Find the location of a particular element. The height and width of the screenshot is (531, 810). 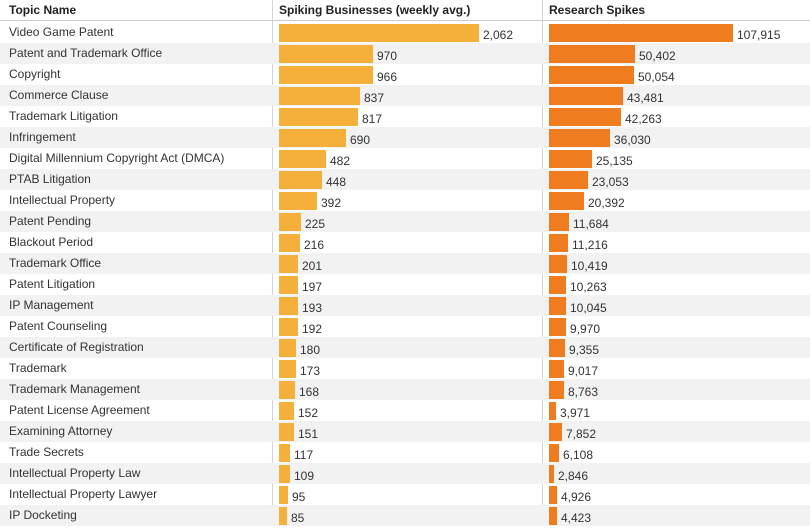

research-value: 42,263 is located at coordinates (643, 119).